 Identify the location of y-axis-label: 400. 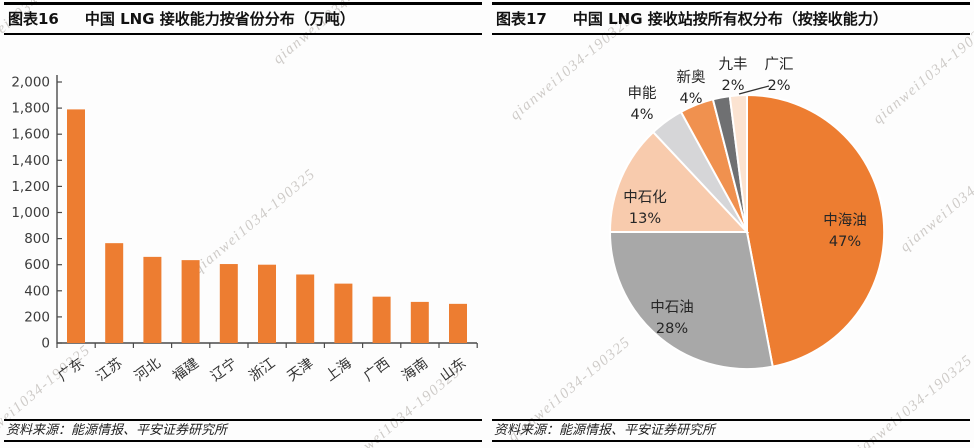
(37, 291).